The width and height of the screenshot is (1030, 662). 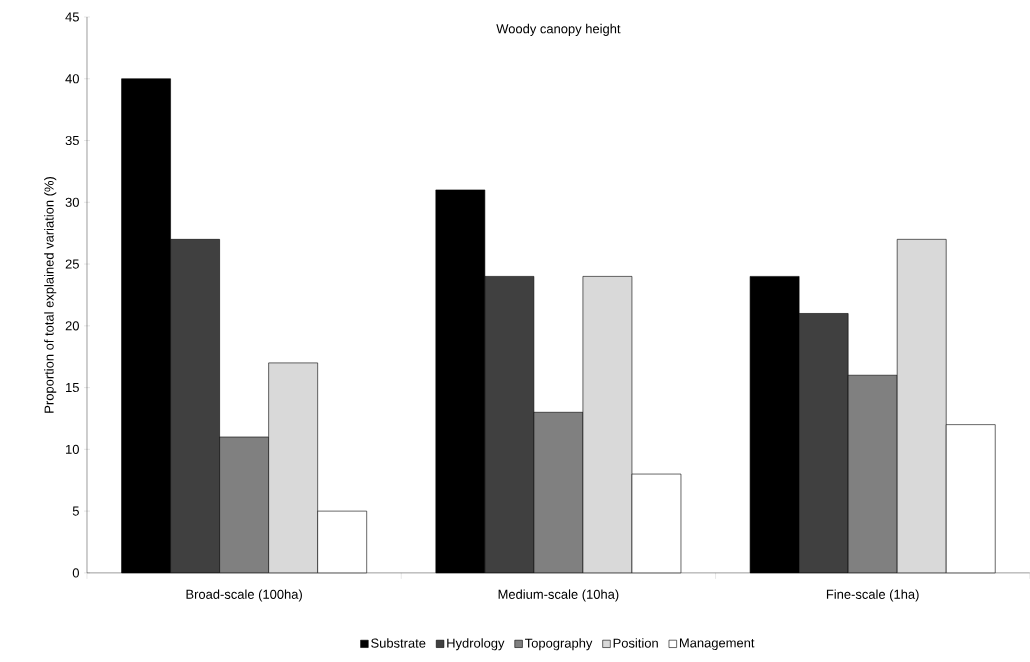 What do you see at coordinates (72, 326) in the screenshot?
I see `y-tick-label: 20` at bounding box center [72, 326].